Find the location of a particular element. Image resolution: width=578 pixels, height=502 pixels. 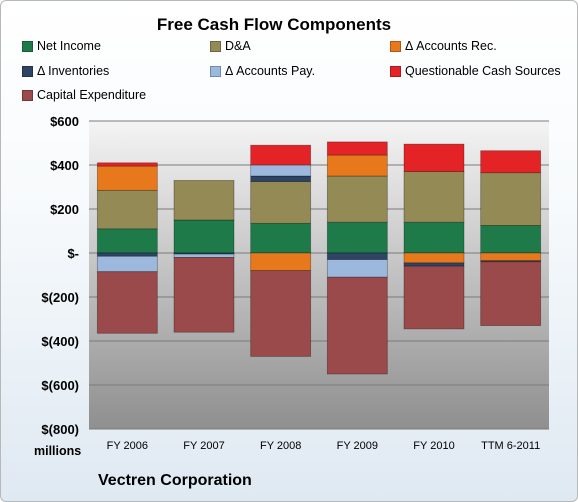

x-tick-label: TTM 6-2011 is located at coordinates (510, 446).